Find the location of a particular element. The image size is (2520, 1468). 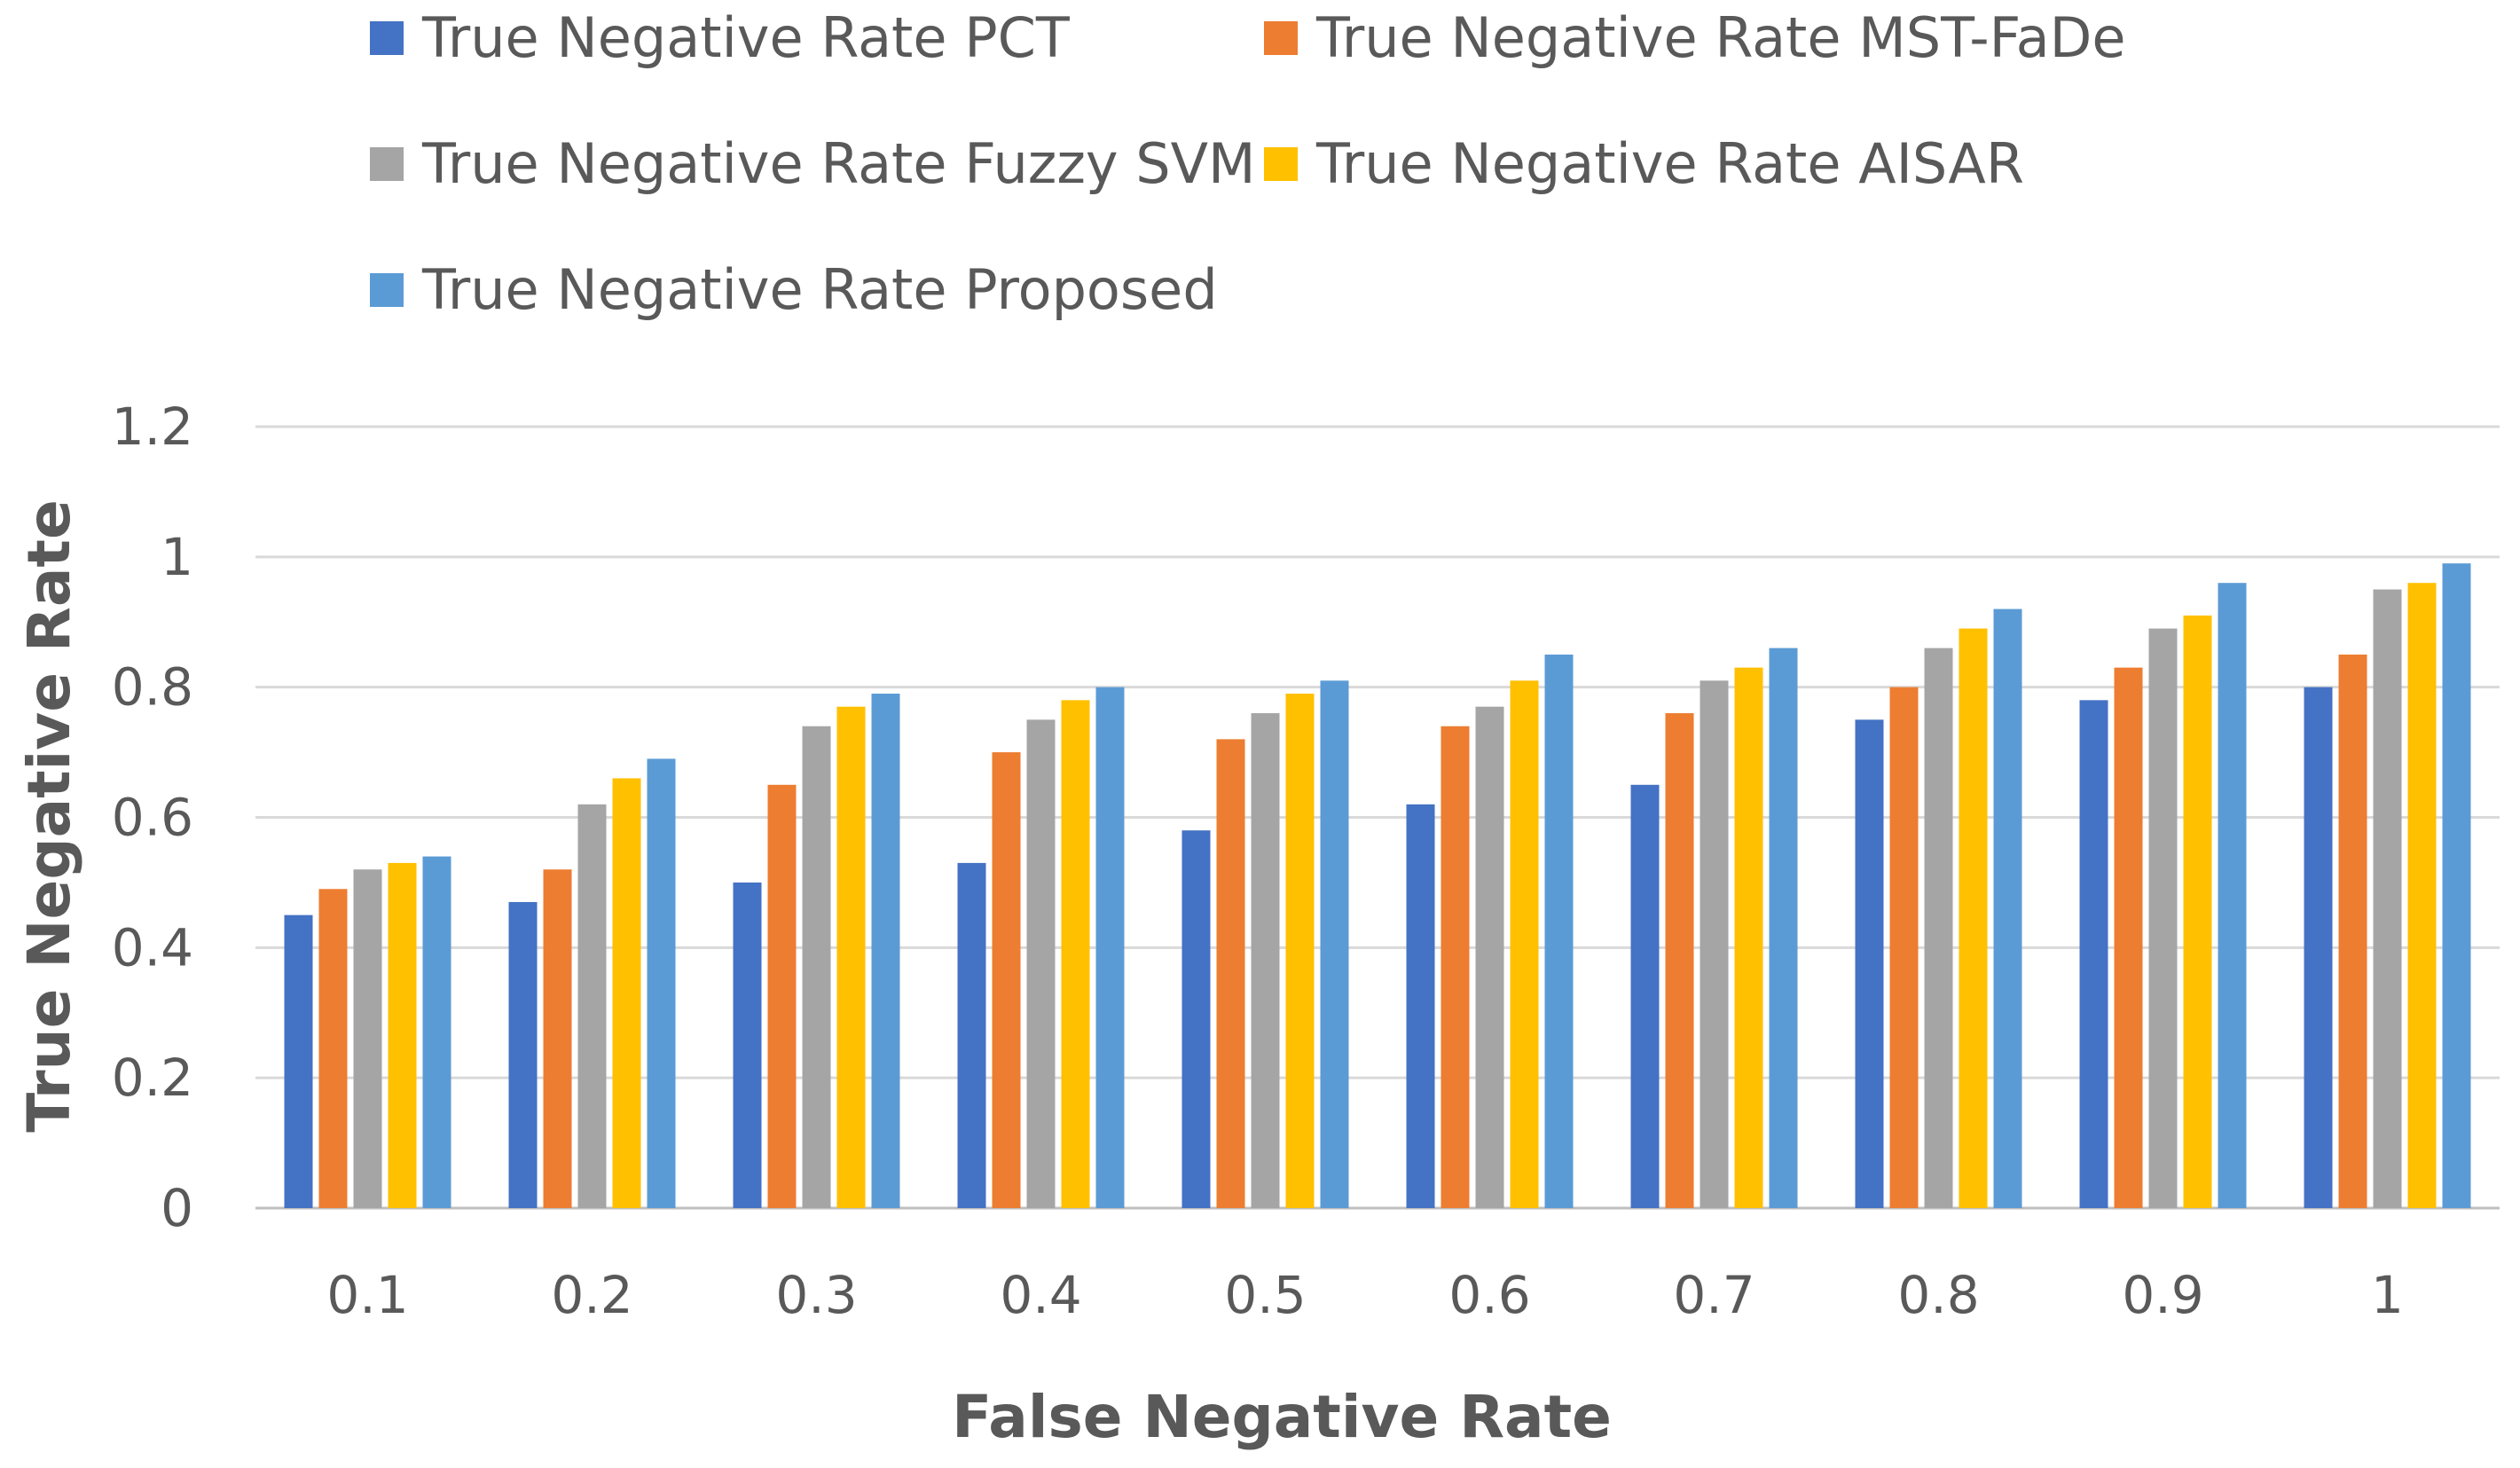

y-tick-label: 0.4 is located at coordinates (152, 947).